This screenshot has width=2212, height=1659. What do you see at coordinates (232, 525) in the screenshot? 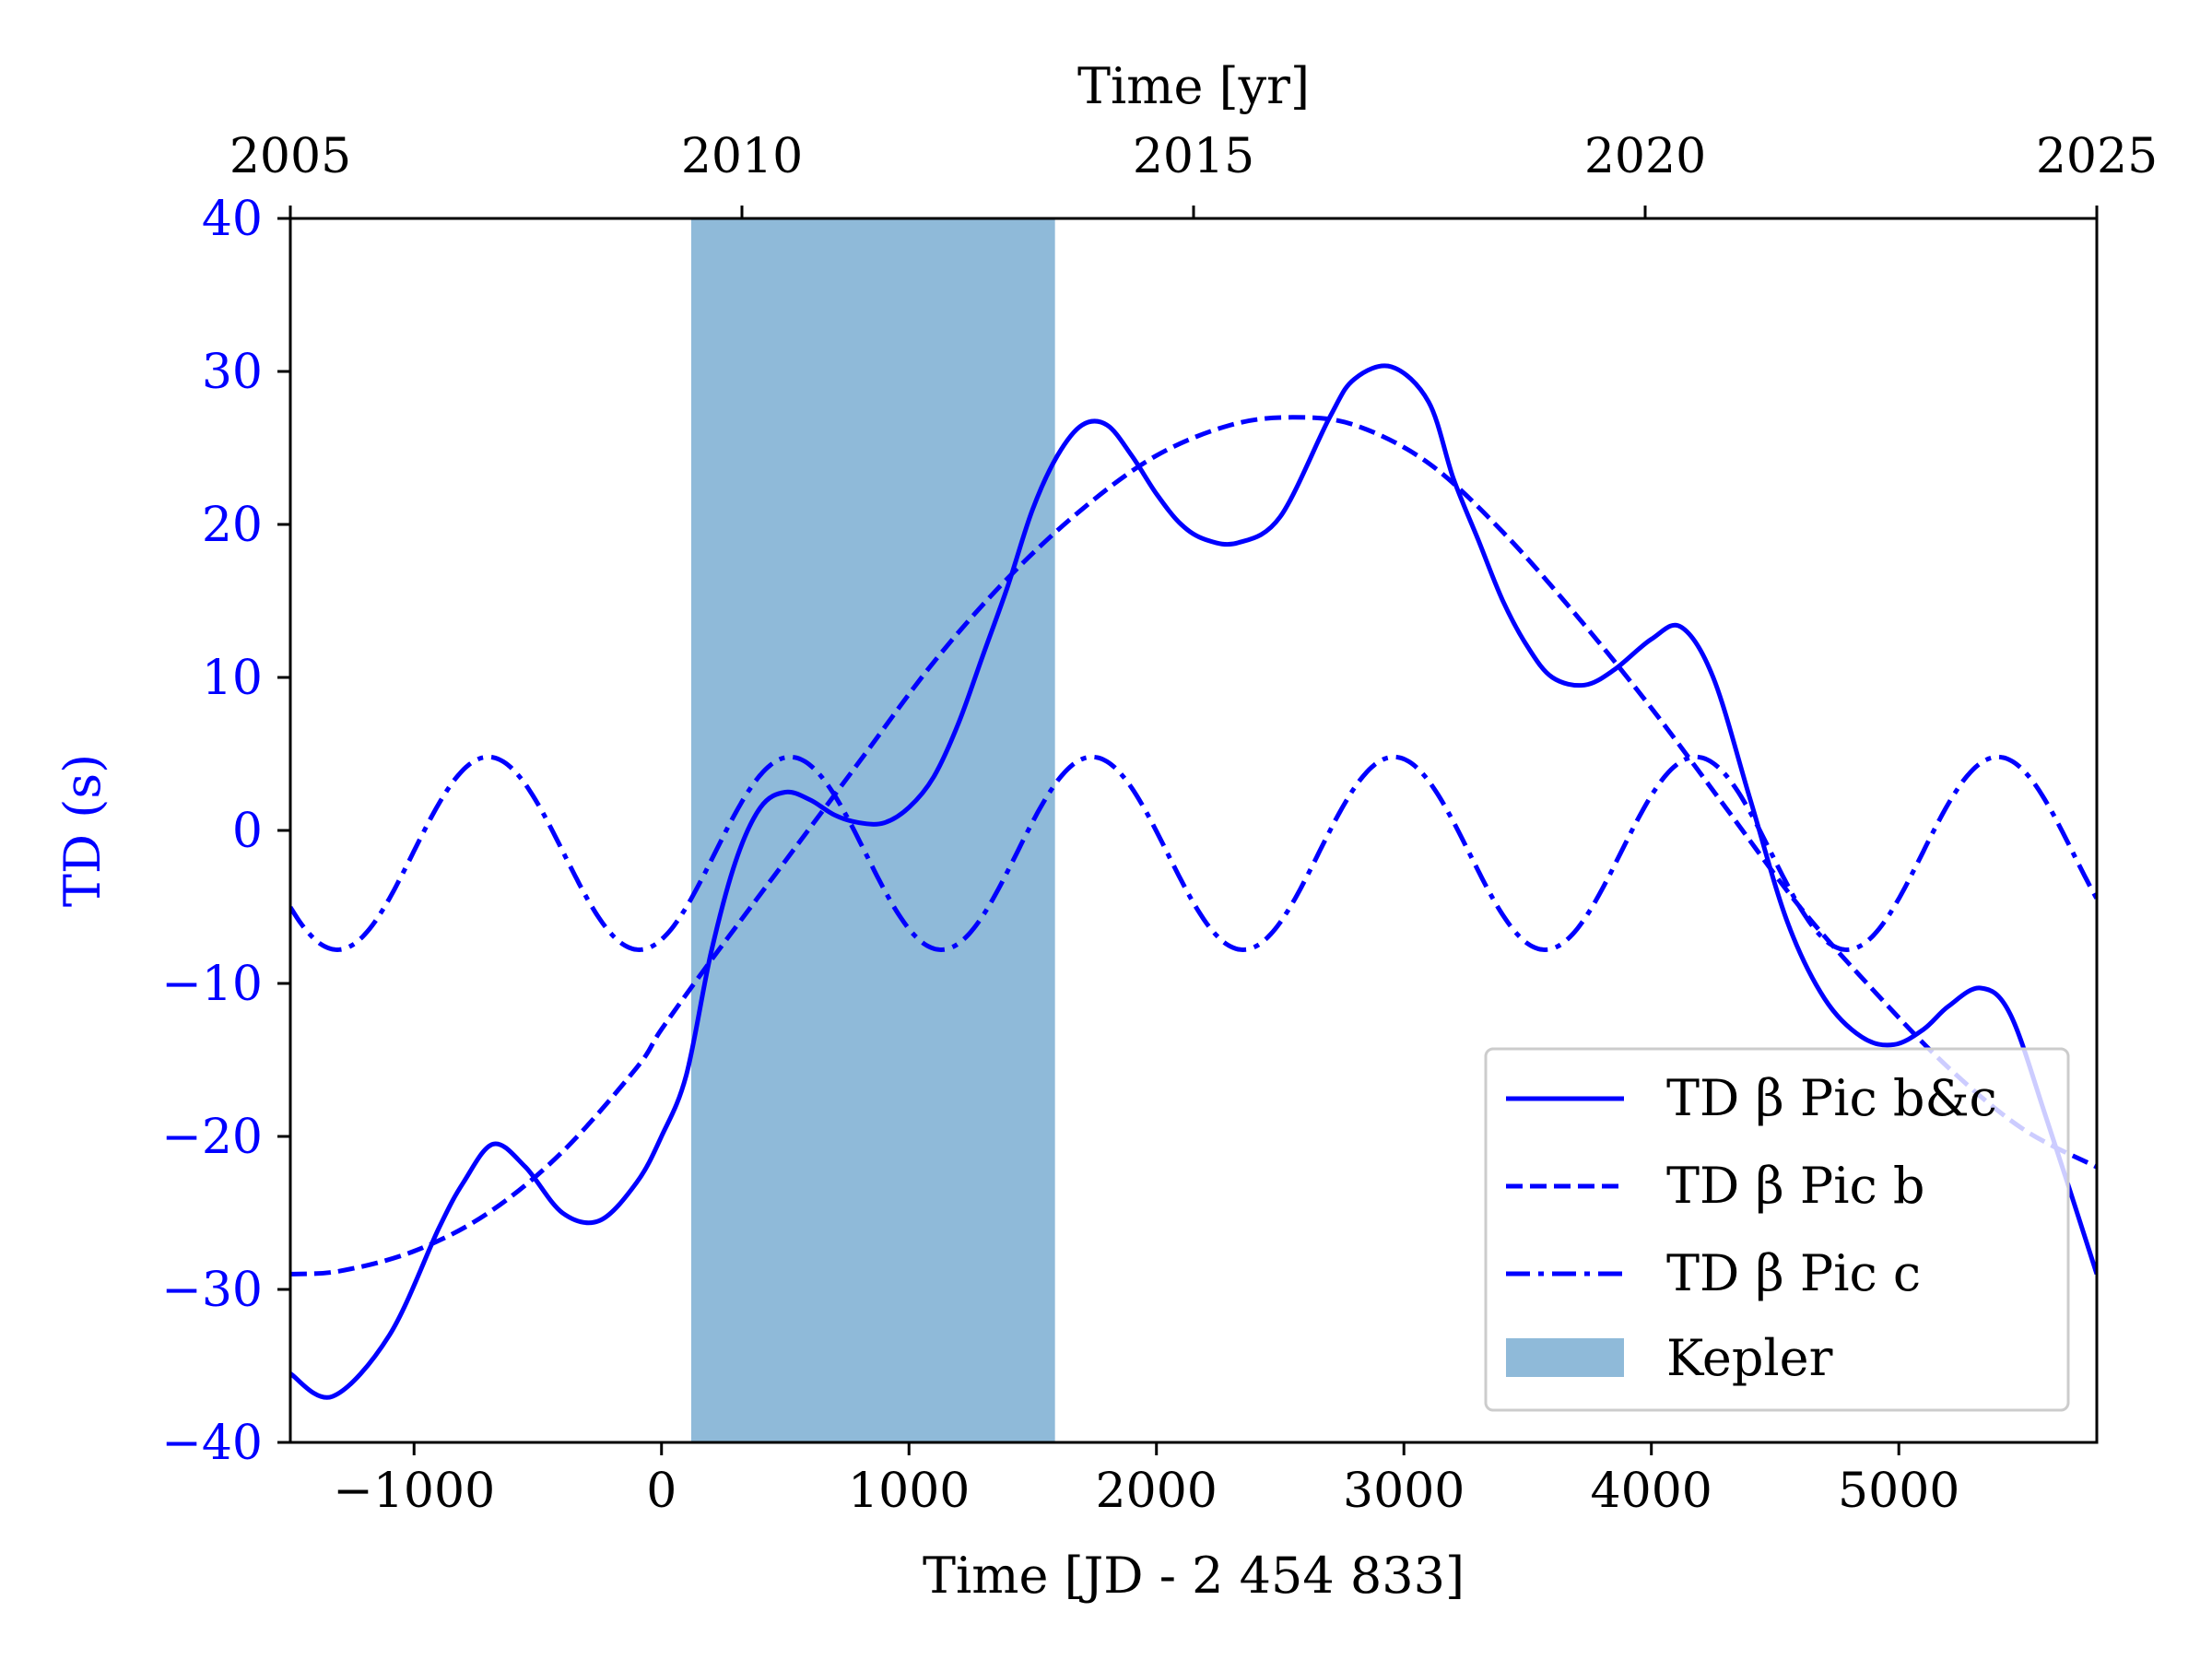
I see `y-tick-label: 20` at bounding box center [232, 525].